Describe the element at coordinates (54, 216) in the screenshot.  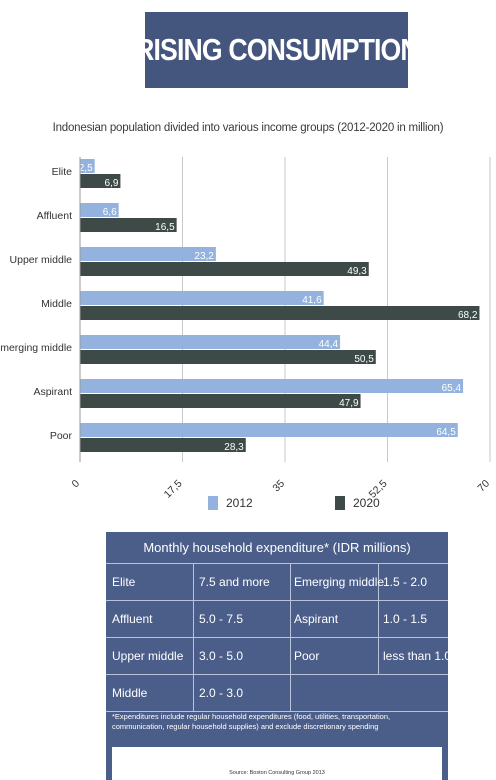
I see `category-label: Affluent` at that location.